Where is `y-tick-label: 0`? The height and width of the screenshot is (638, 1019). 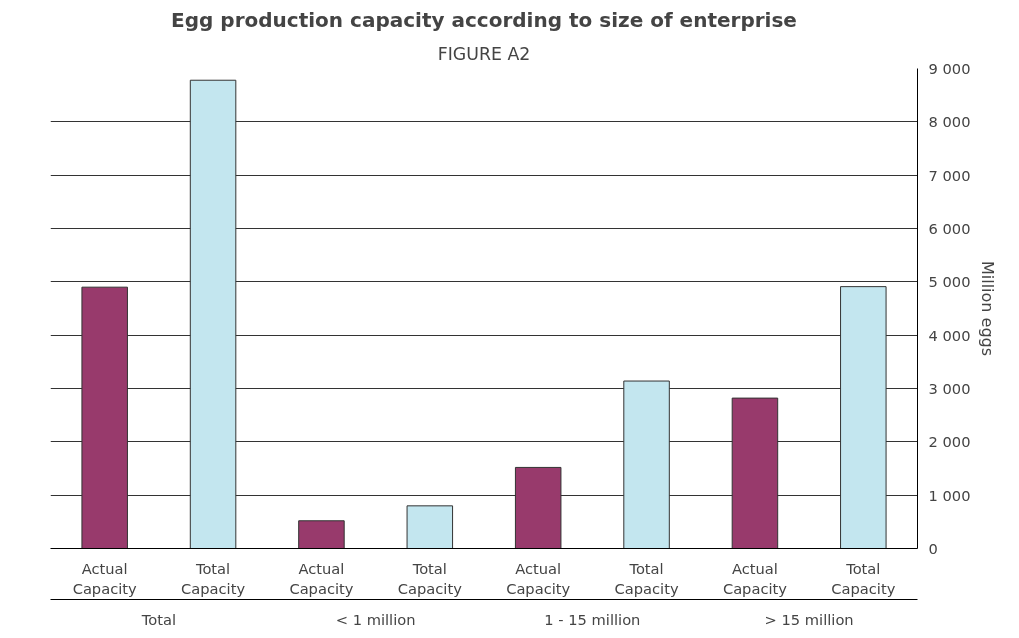 y-tick-label: 0 is located at coordinates (933, 548).